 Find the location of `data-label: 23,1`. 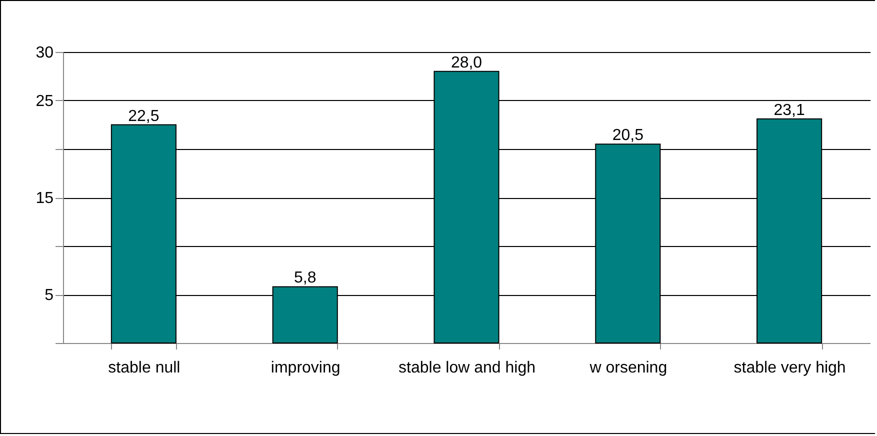

data-label: 23,1 is located at coordinates (789, 110).